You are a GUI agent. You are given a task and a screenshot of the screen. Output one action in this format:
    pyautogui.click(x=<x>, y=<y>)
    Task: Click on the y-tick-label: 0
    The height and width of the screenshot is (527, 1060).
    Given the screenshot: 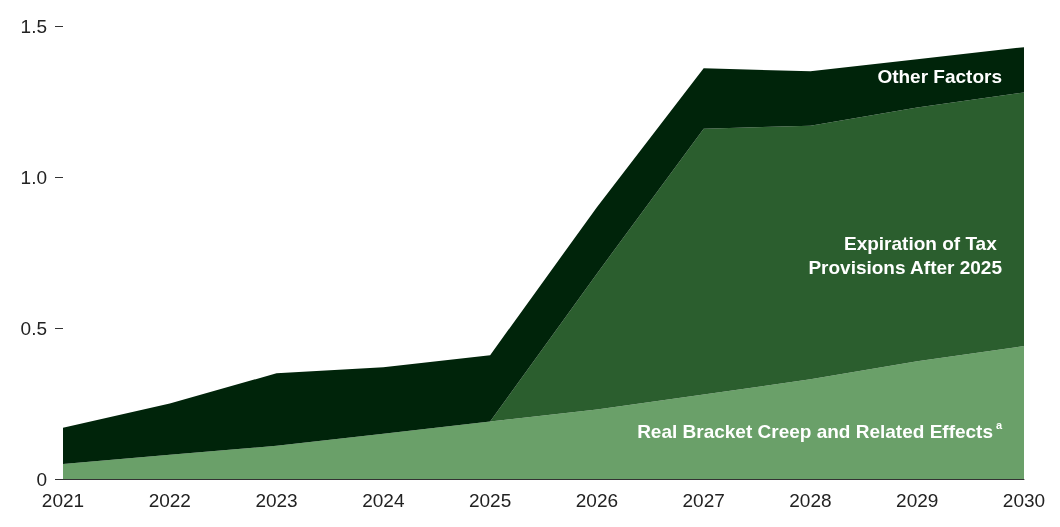 What is the action you would take?
    pyautogui.click(x=41, y=479)
    